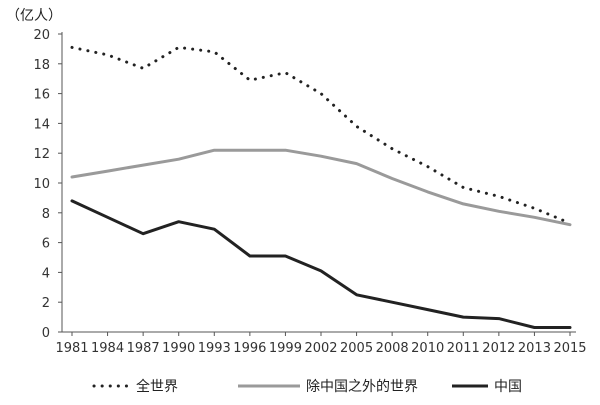 Image resolution: width=600 pixels, height=405 pixels. What do you see at coordinates (285, 348) in the screenshot?
I see `x-tick-label: 1999` at bounding box center [285, 348].